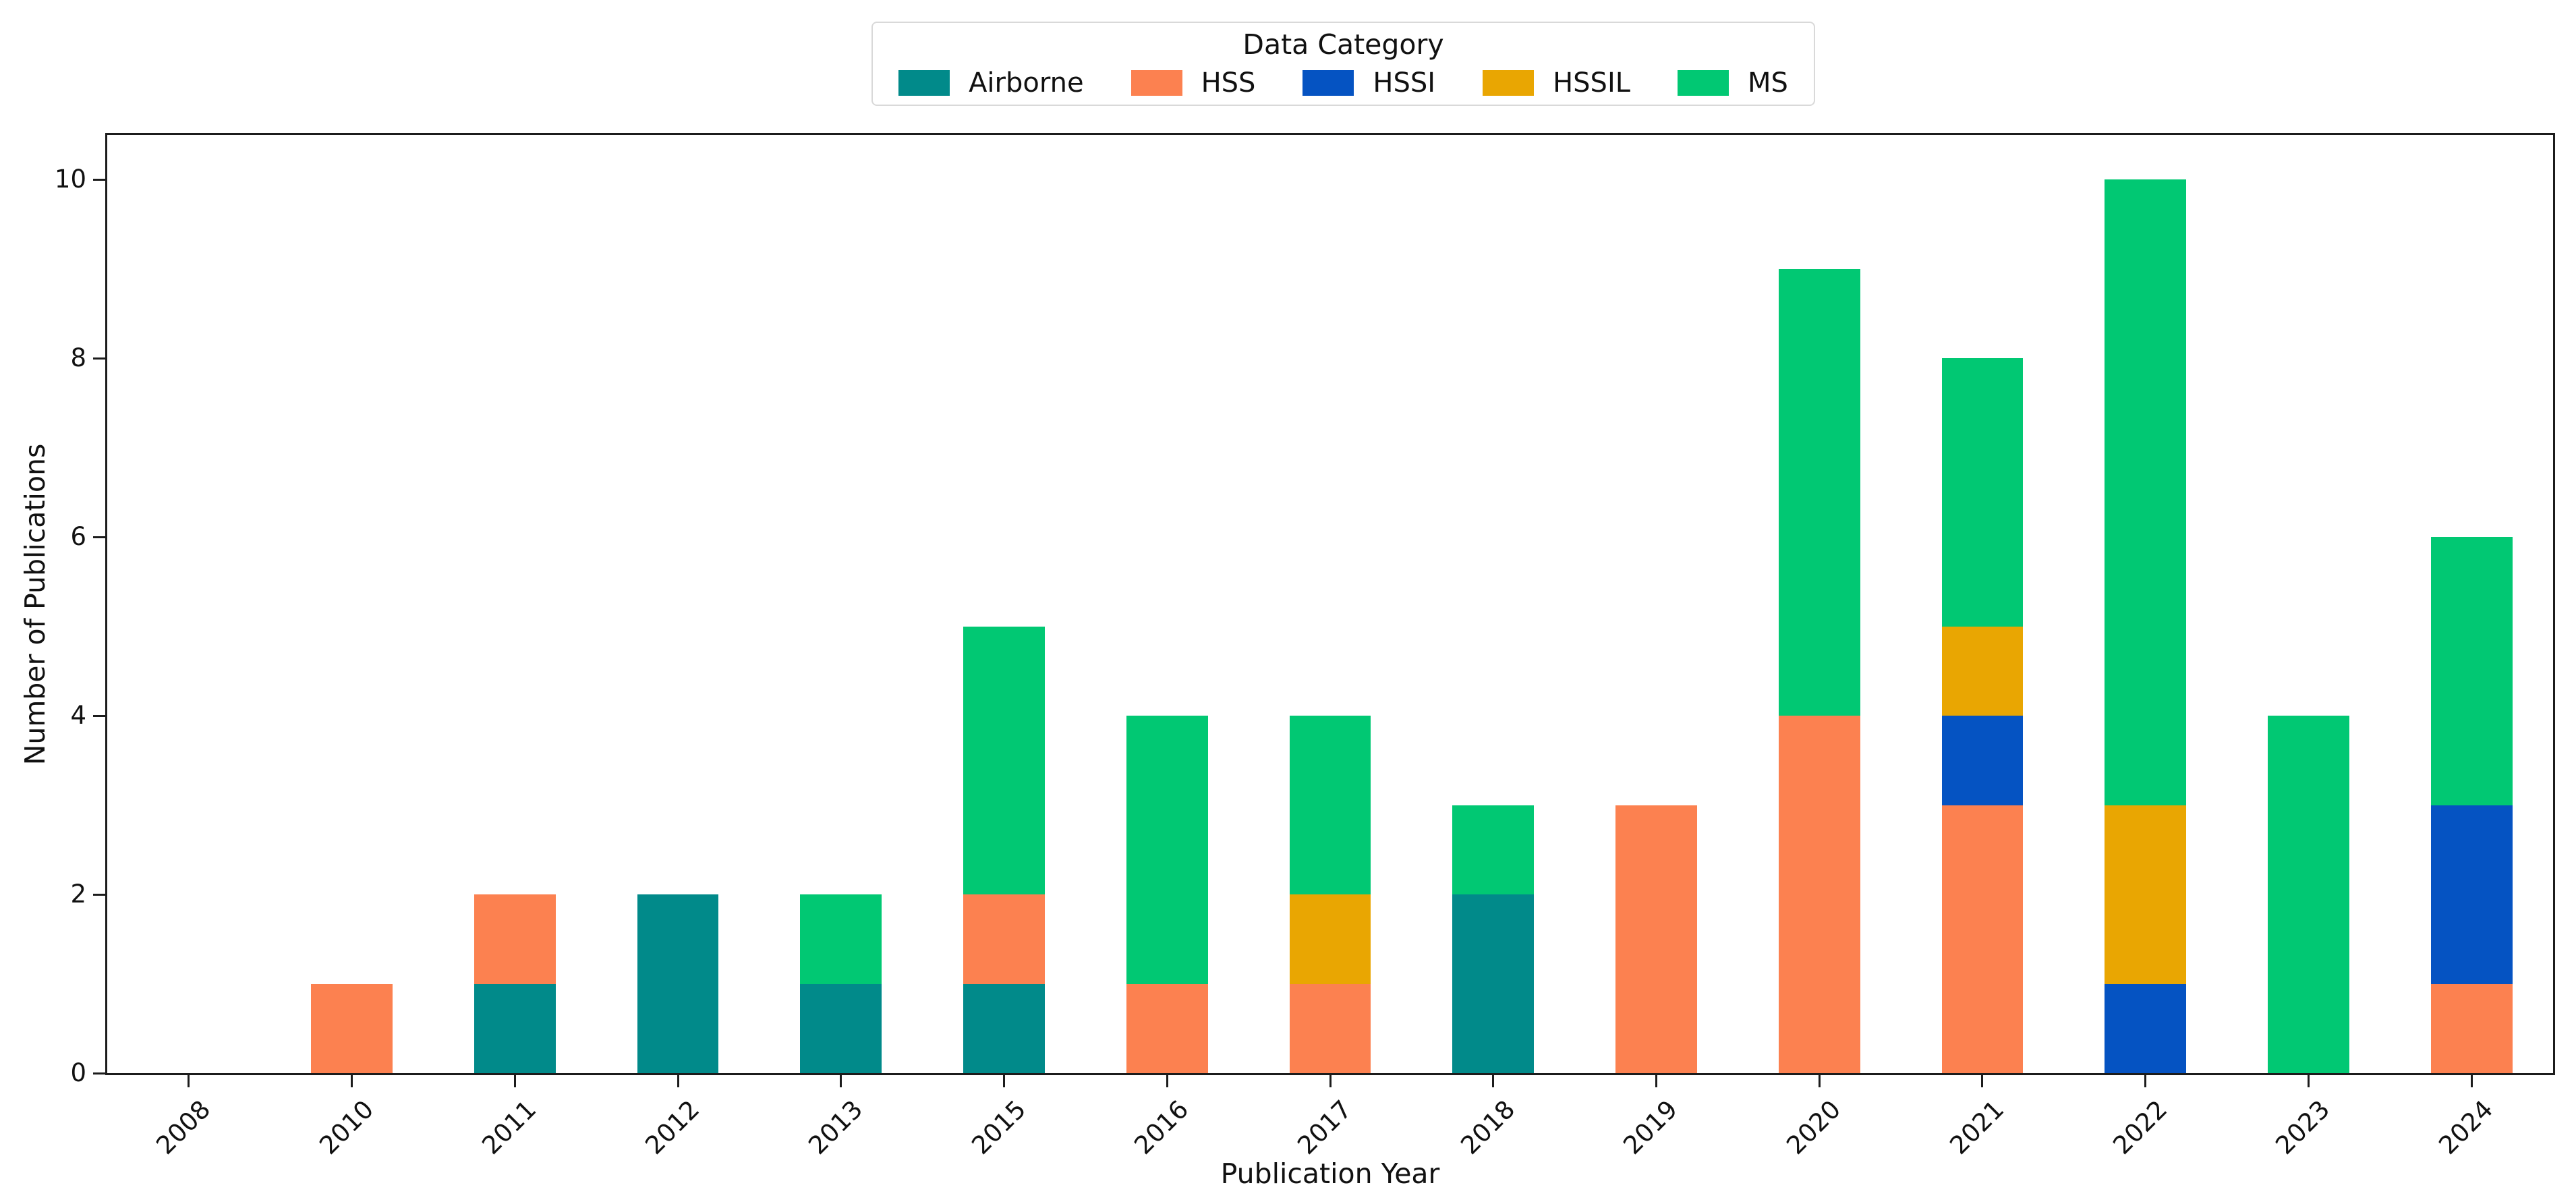  Describe the element at coordinates (346, 1127) in the screenshot. I see `x-tick-label: 2010` at that location.